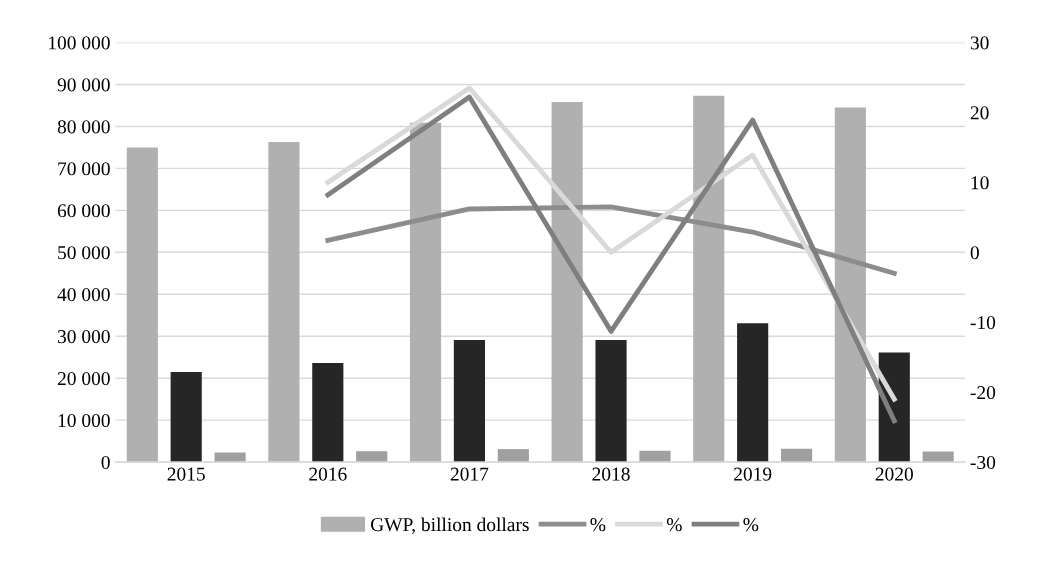 This screenshot has width=1049, height=567. I want to click on x-tick-label: 2019, so click(753, 474).